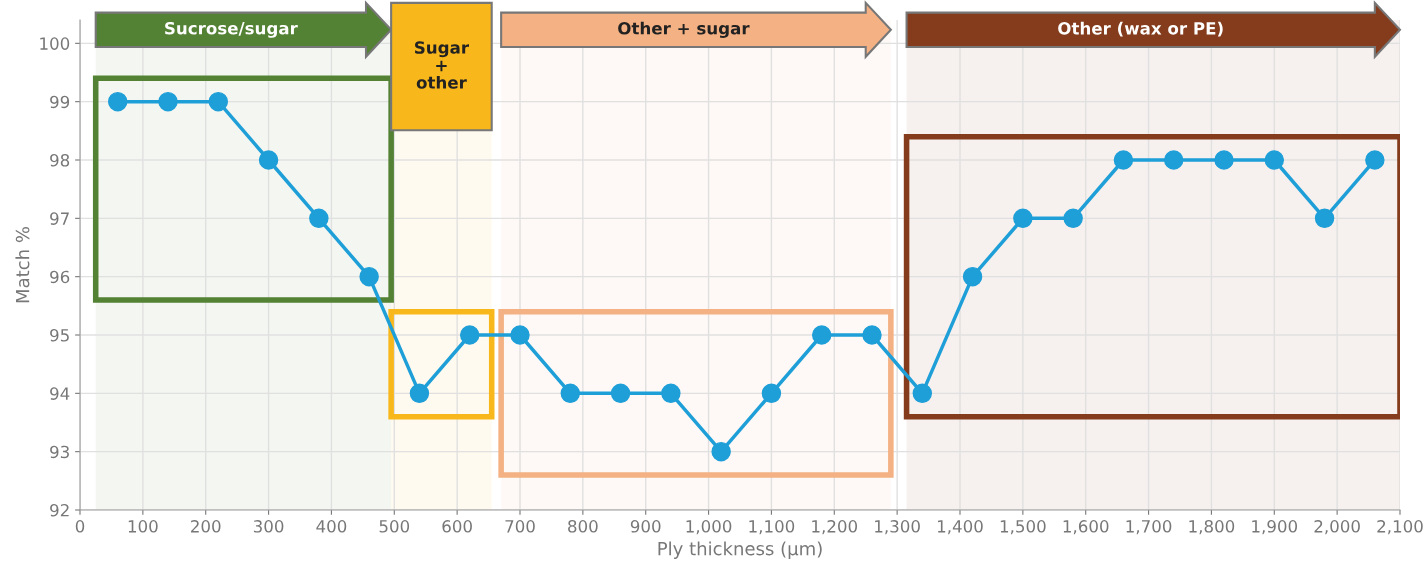 The height and width of the screenshot is (569, 1424). I want to click on band-label: Other (wax or PE), so click(1140, 29).